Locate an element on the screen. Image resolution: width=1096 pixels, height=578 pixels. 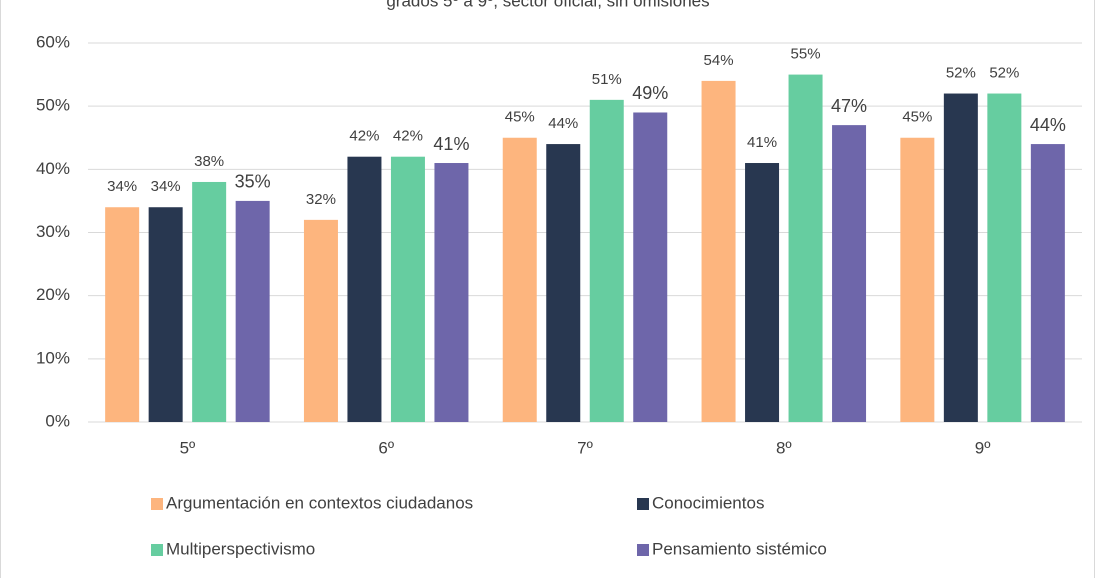
y-tick-label: 20% is located at coordinates (53, 294).